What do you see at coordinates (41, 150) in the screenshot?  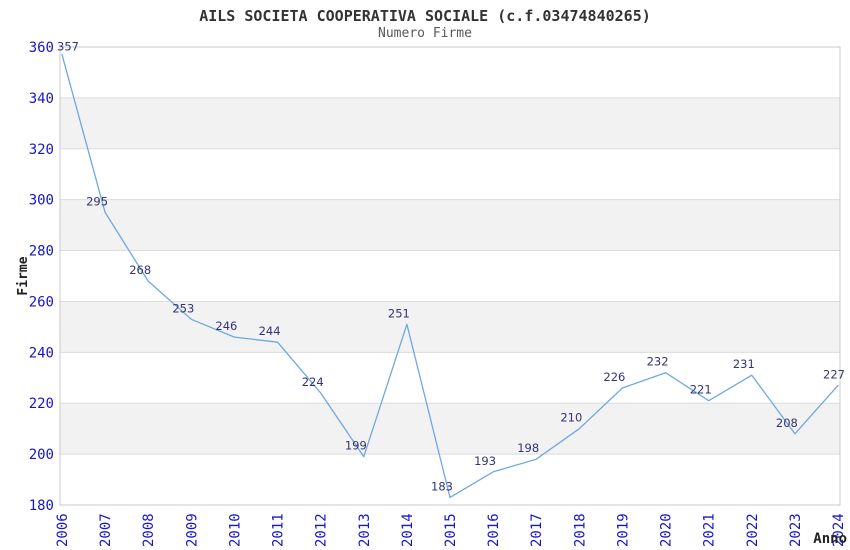 I see `y-tick-label: 320` at bounding box center [41, 150].